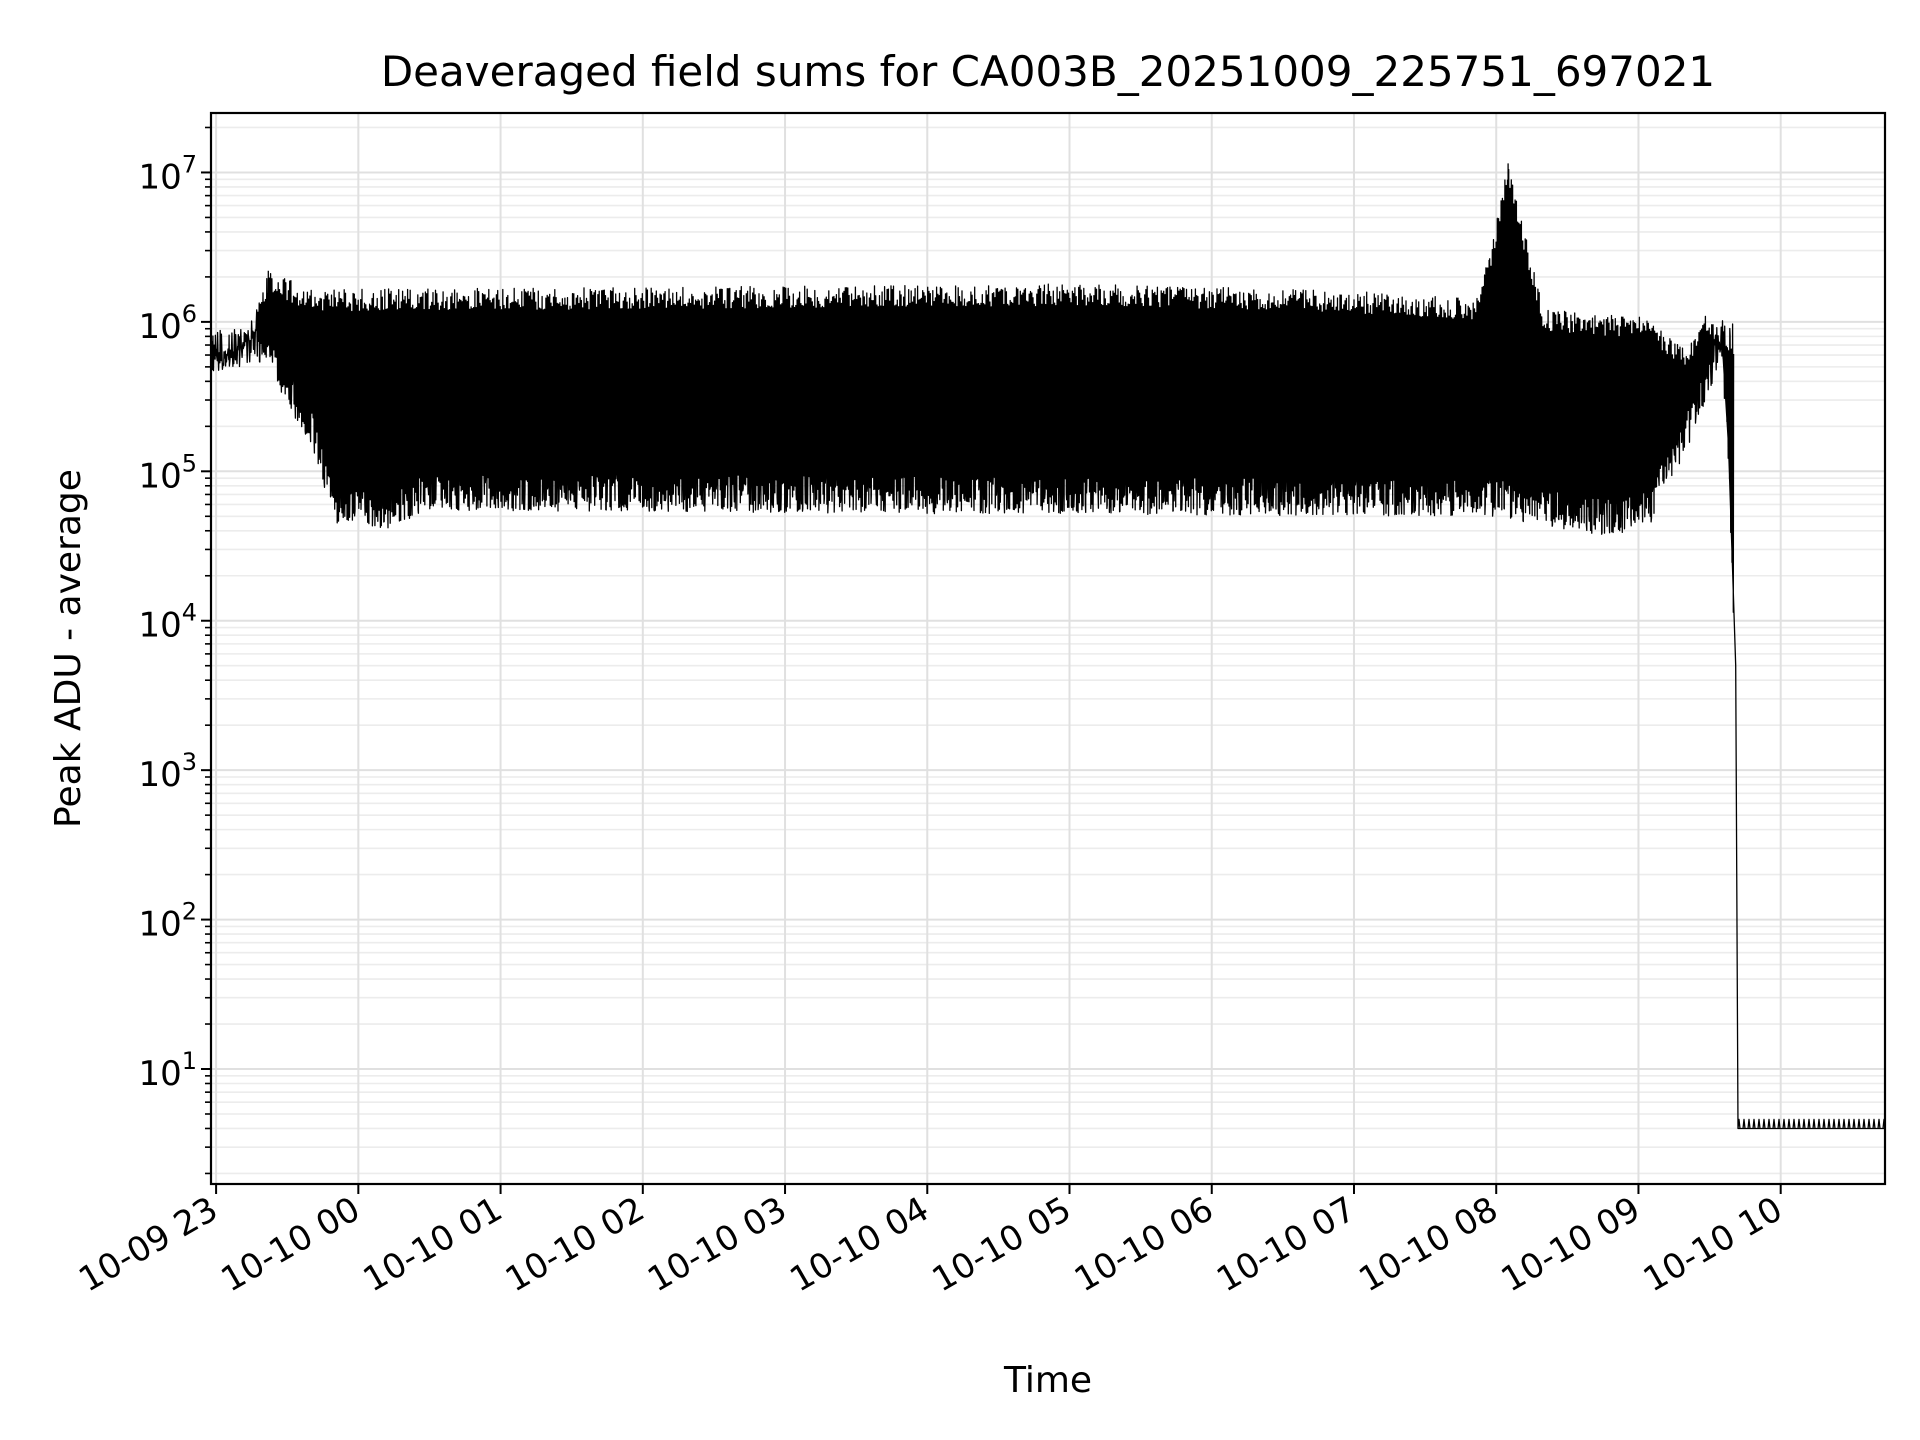  What do you see at coordinates (167, 622) in the screenshot?
I see `y-tick-label: 10⁴` at bounding box center [167, 622].